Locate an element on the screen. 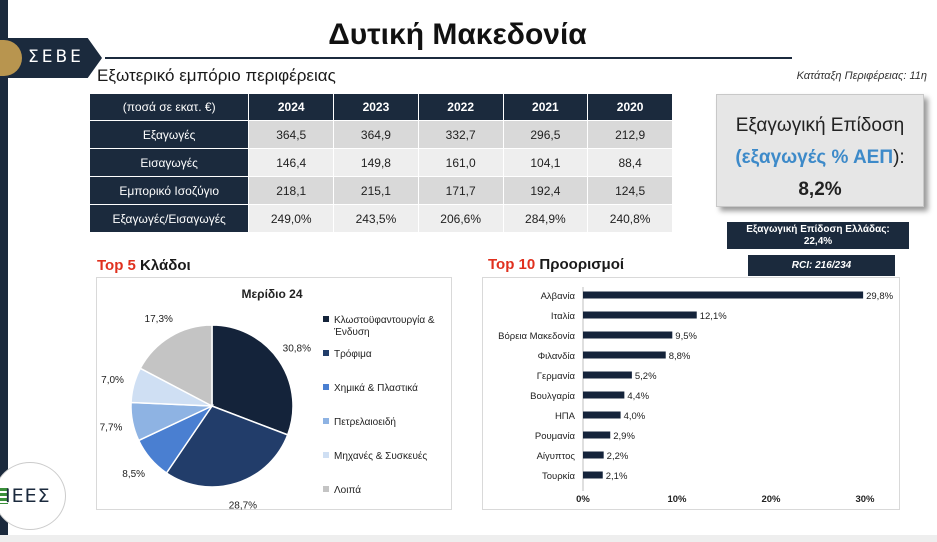 The width and height of the screenshot is (937, 542). x-tick-label: 0% is located at coordinates (583, 499).